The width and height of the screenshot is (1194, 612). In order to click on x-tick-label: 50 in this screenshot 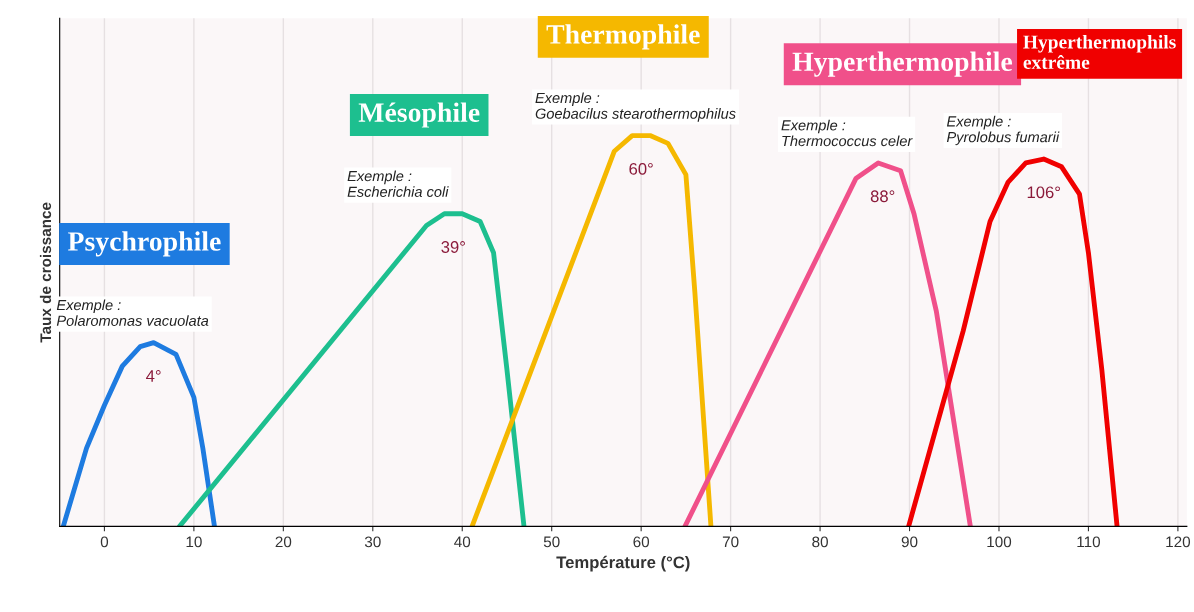, I will do `click(551, 542)`.